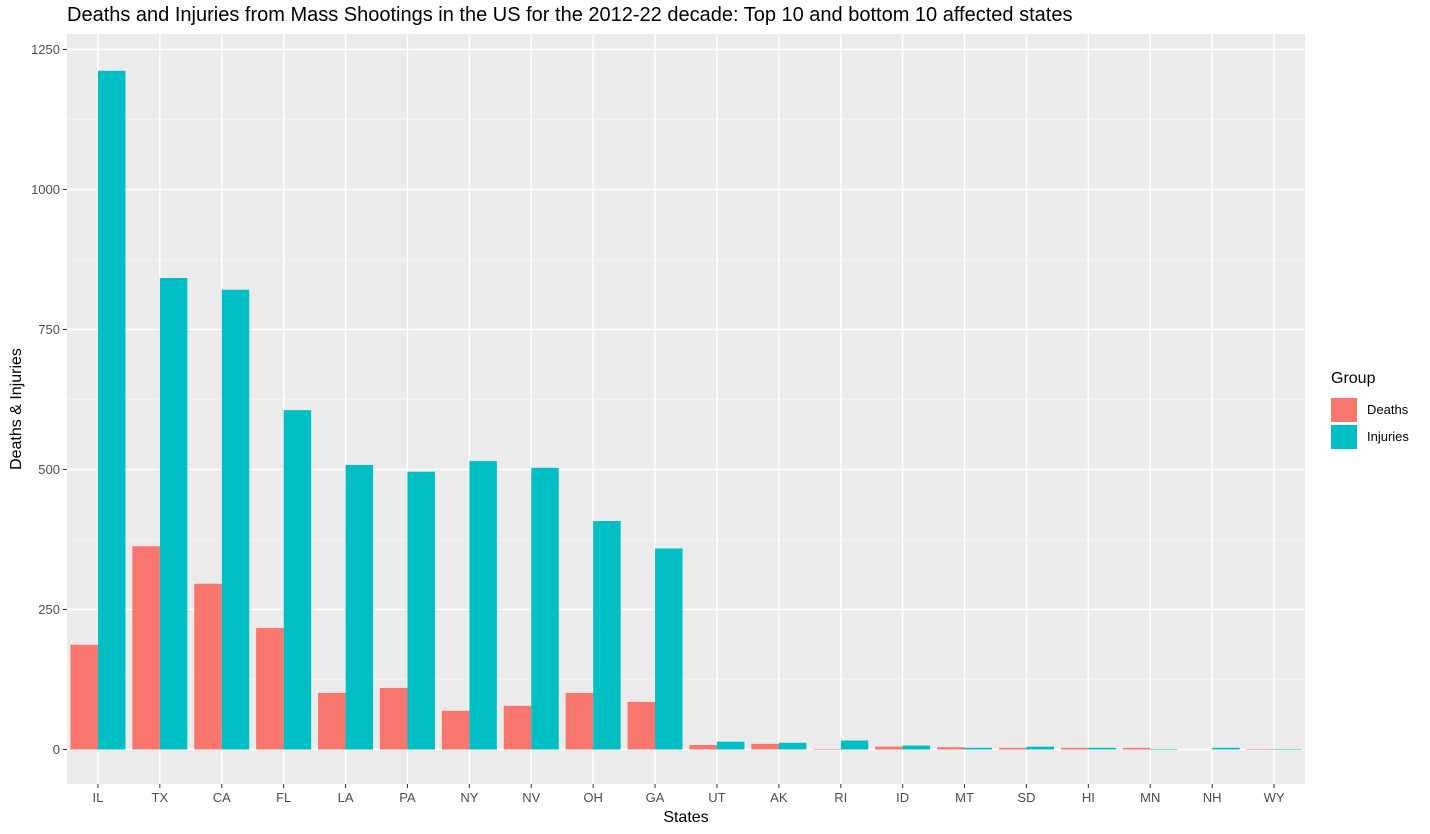 Image resolution: width=1430 pixels, height=834 pixels. I want to click on bar-injuries-ny, so click(483, 605).